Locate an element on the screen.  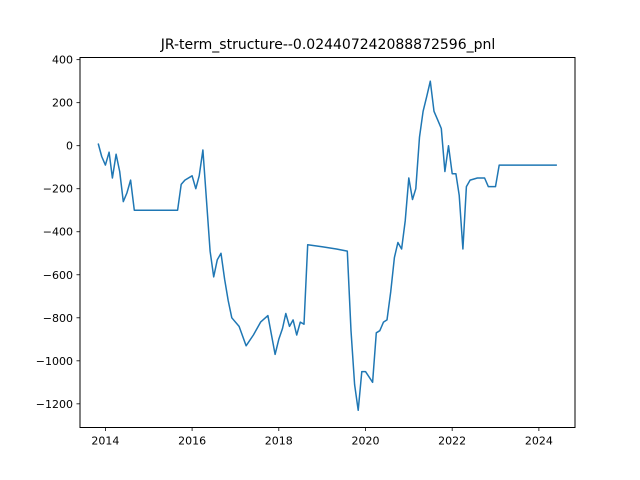
y-tick-label: −400 is located at coordinates (58, 232).